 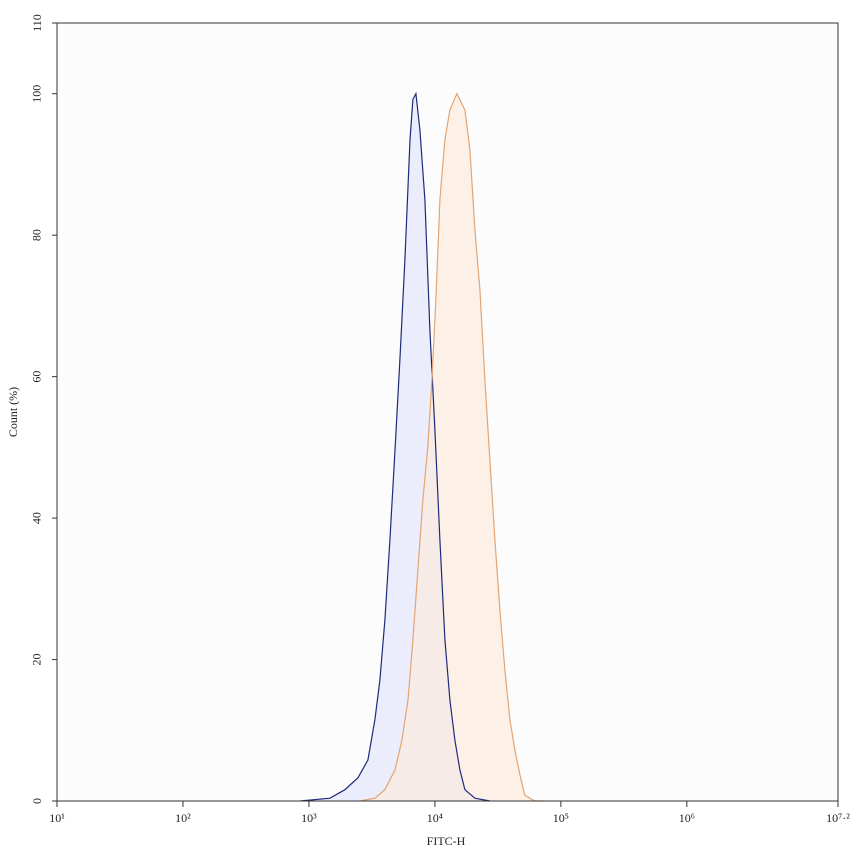 What do you see at coordinates (37, 94) in the screenshot?
I see `y-tick-label: 100` at bounding box center [37, 94].